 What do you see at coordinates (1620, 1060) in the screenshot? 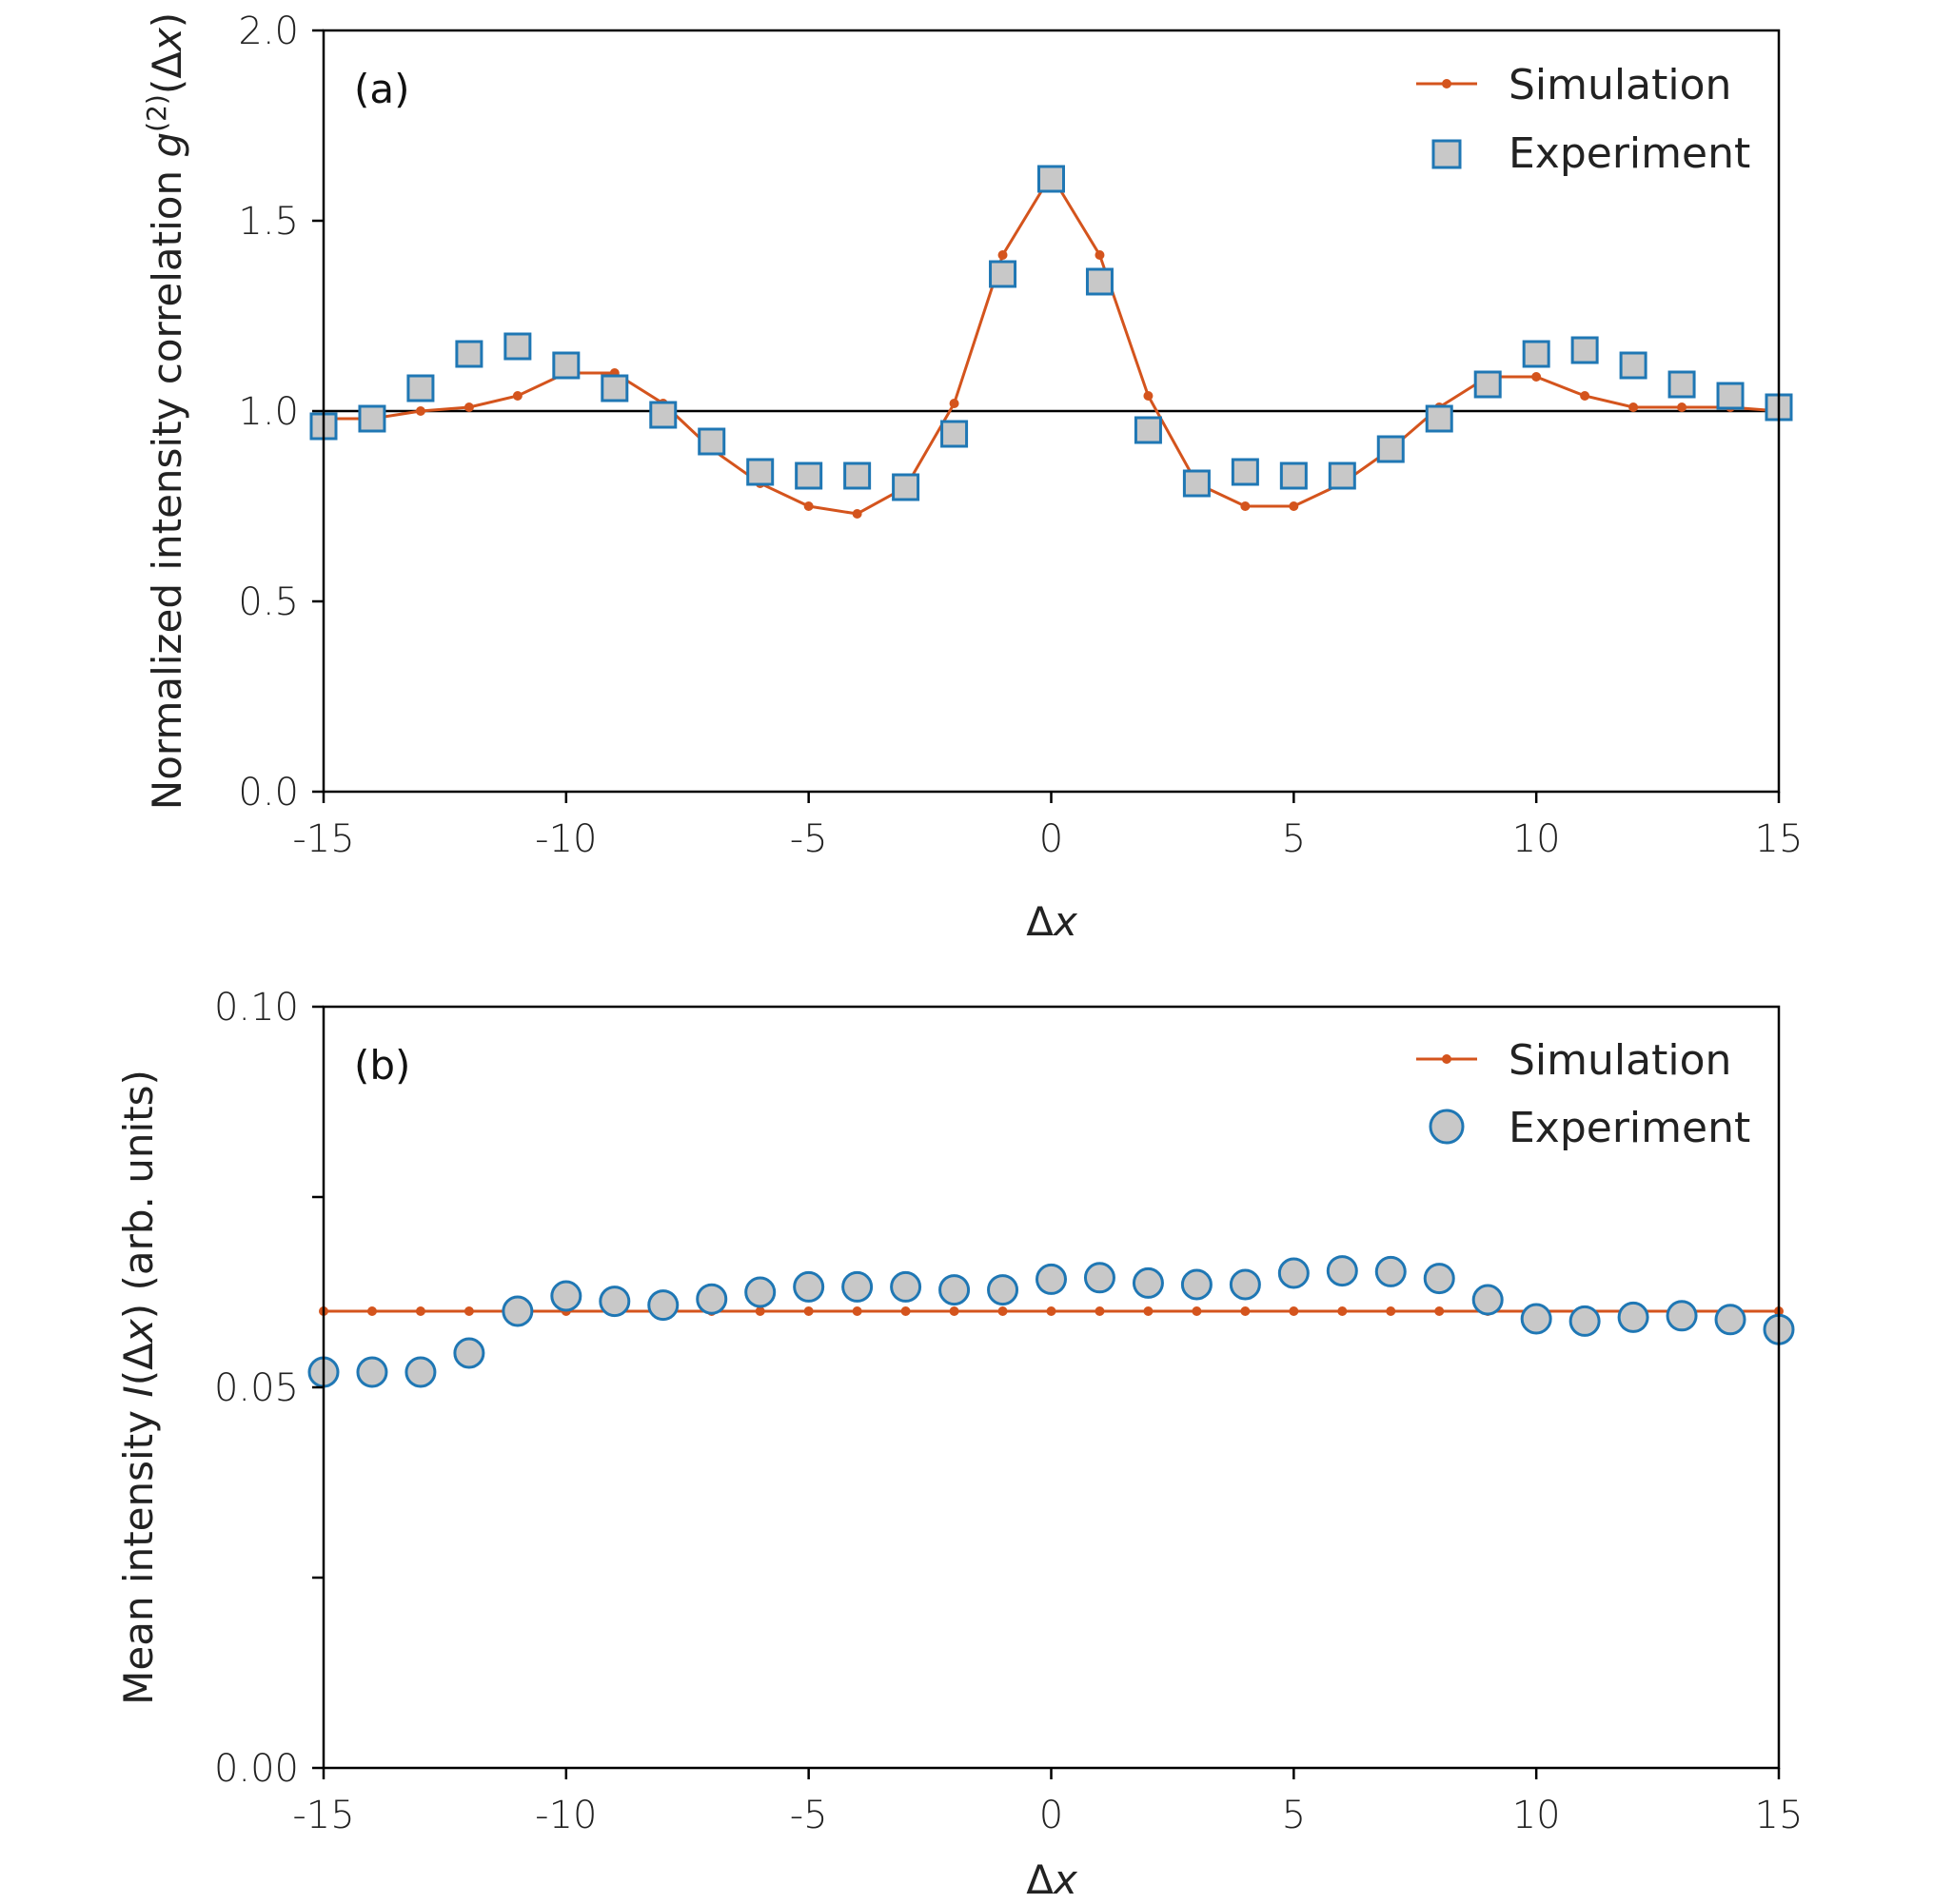
I see `legend-sim-label-b: Simulation` at bounding box center [1620, 1060].